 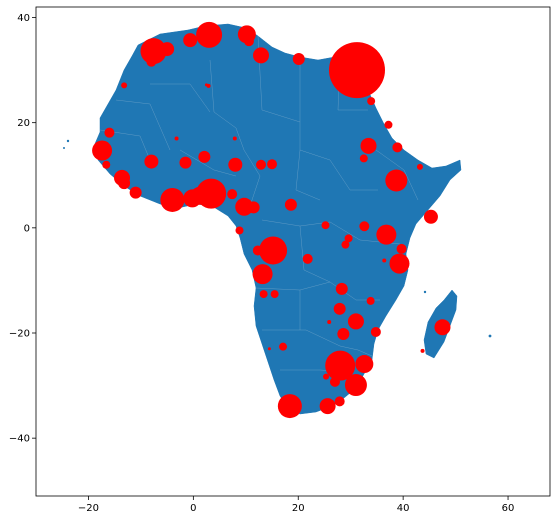 I want to click on x-tick-label: 40, so click(x=403, y=508).